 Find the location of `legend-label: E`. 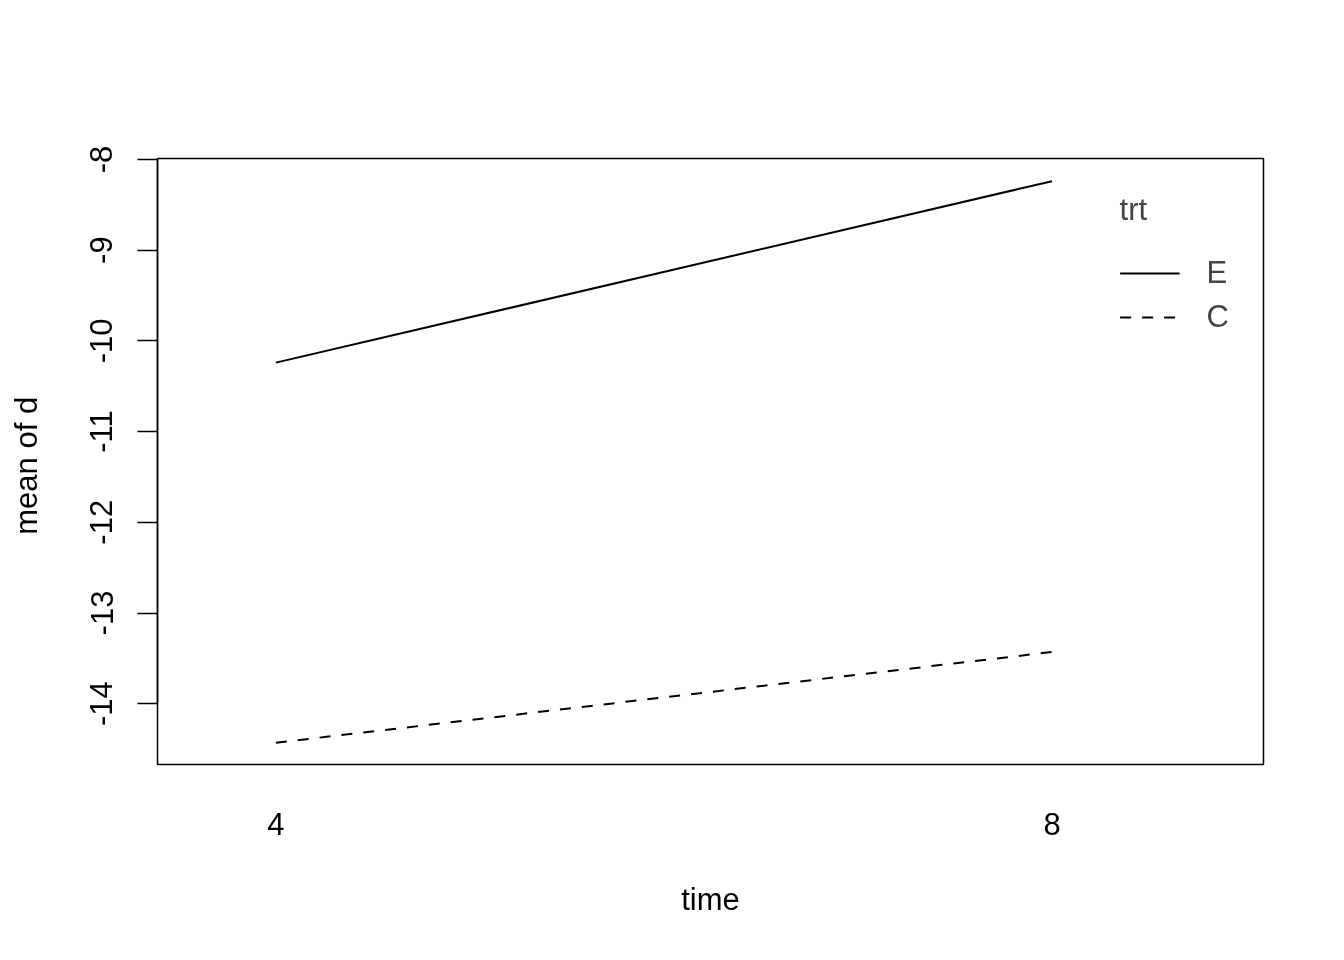

legend-label: E is located at coordinates (1217, 273).